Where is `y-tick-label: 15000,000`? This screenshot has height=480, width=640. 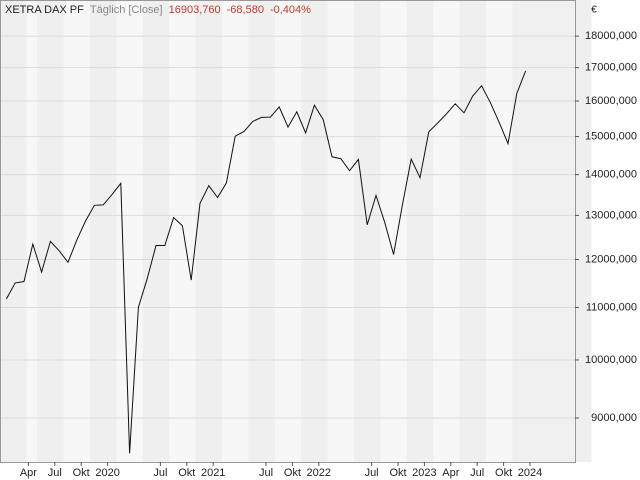 y-tick-label: 15000,000 is located at coordinates (611, 136).